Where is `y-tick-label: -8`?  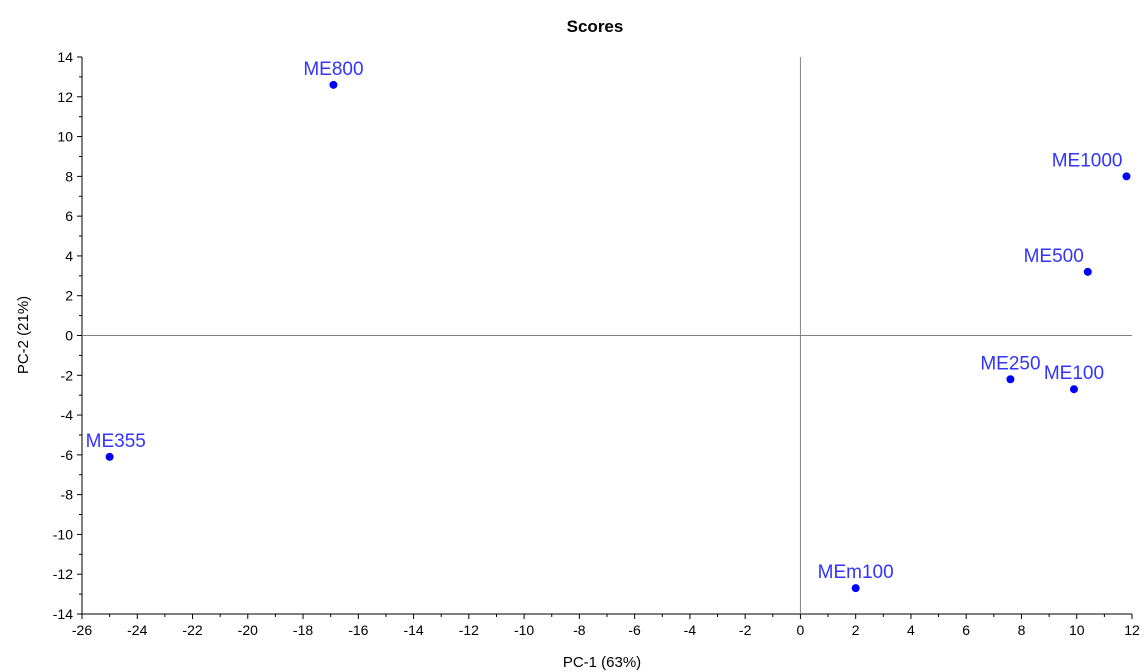 y-tick-label: -8 is located at coordinates (67, 495).